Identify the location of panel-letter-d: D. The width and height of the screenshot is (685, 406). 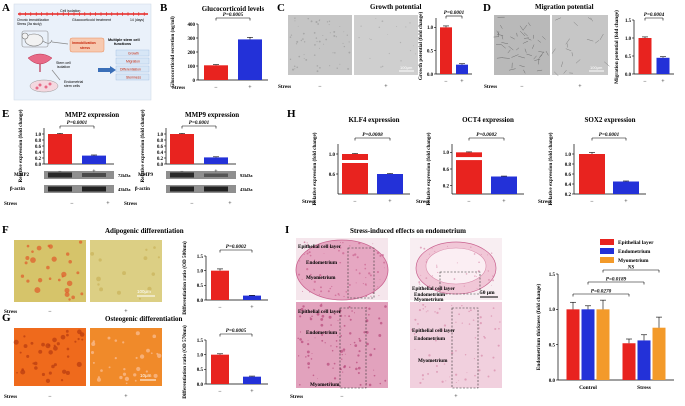
(487, 8).